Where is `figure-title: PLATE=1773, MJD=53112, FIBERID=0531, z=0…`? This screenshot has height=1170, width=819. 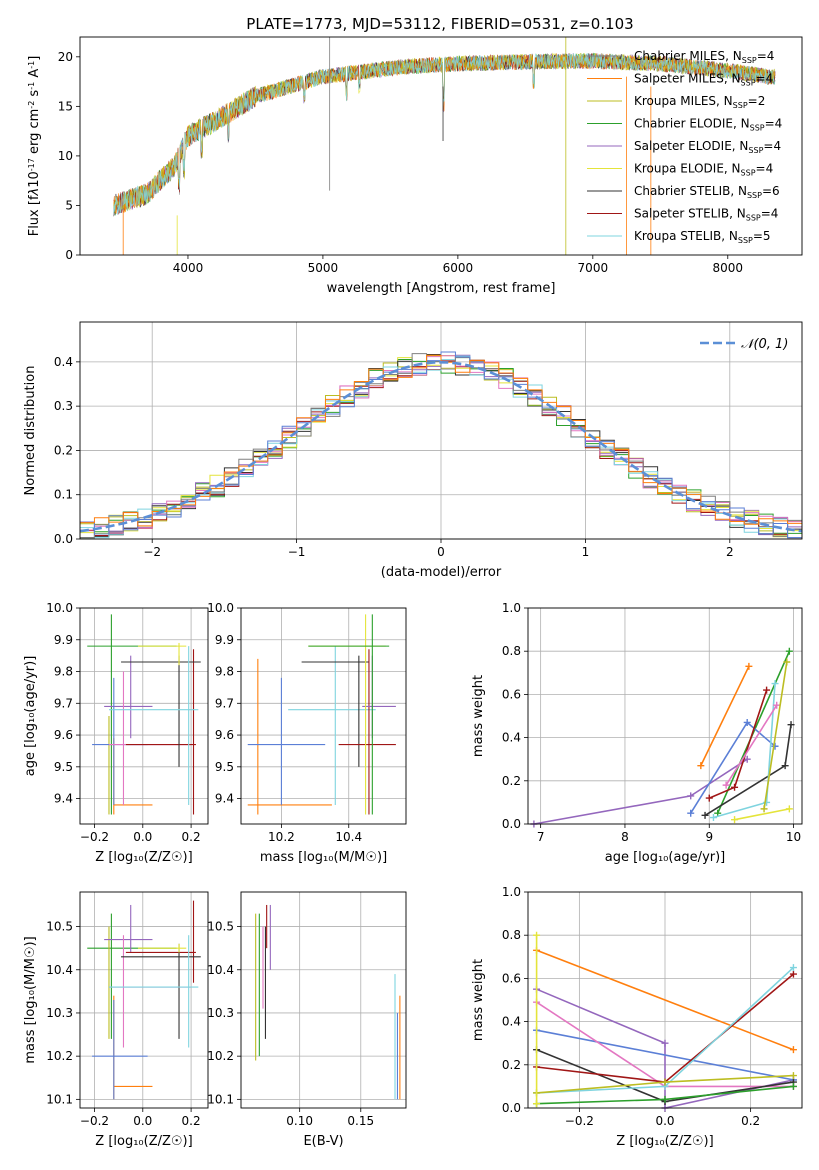 figure-title: PLATE=1773, MJD=53112, FIBERID=0531, z=0… is located at coordinates (439, 24).